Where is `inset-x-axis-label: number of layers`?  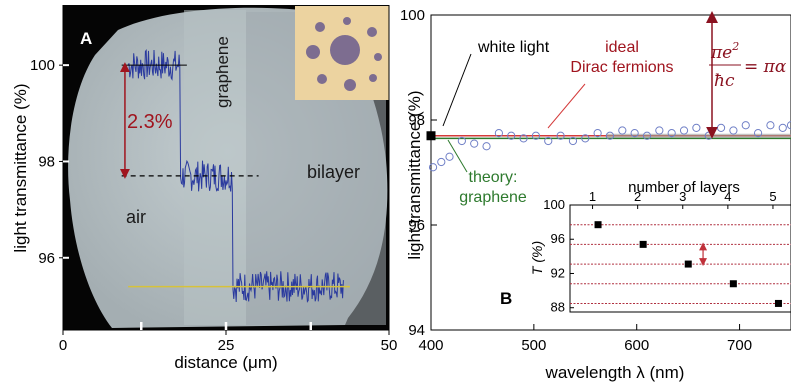
inset-x-axis-label: number of layers is located at coordinates (684, 187).